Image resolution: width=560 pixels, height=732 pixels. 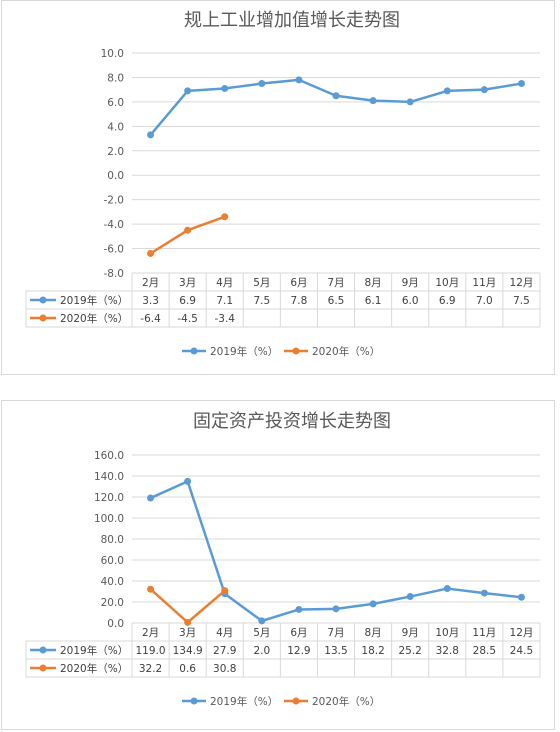 I want to click on table-cell-value: 6.5, so click(x=336, y=301).